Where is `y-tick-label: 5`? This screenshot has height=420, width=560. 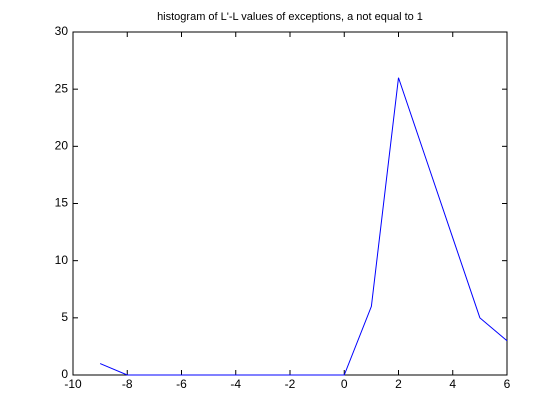
y-tick-label: 5 is located at coordinates (64, 317).